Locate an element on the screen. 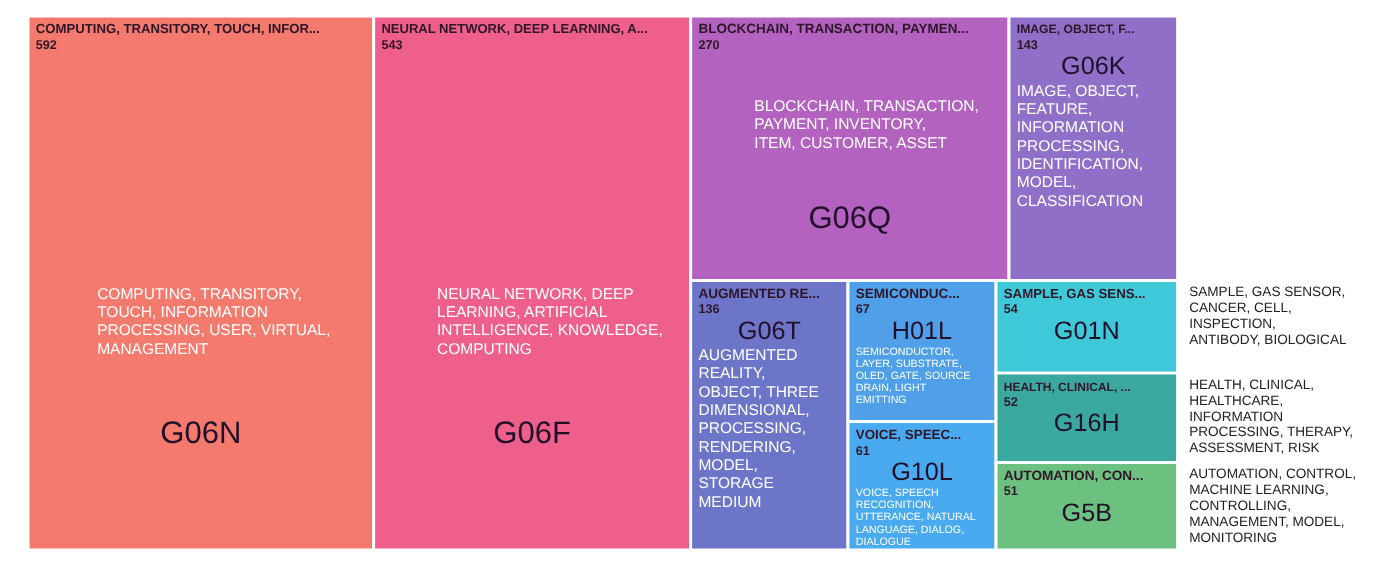 The height and width of the screenshot is (566, 1394). text: NEURAL NETWORK, DEEP LEARNING, ARTIFICIAL INTELLIGENCE, KNOWLEDGE, COMPUTING is located at coordinates (550, 321).